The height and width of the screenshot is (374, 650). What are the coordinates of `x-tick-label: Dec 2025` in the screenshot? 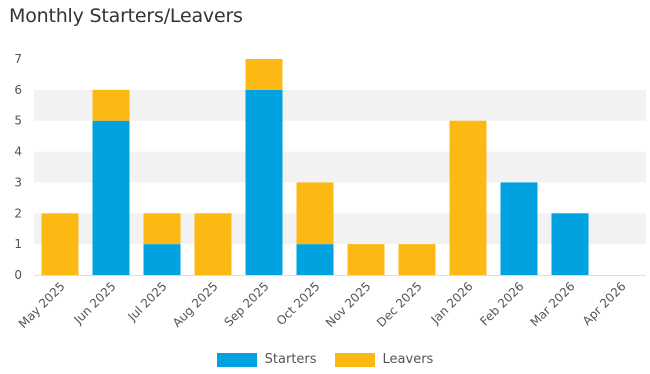 It's located at (399, 304).